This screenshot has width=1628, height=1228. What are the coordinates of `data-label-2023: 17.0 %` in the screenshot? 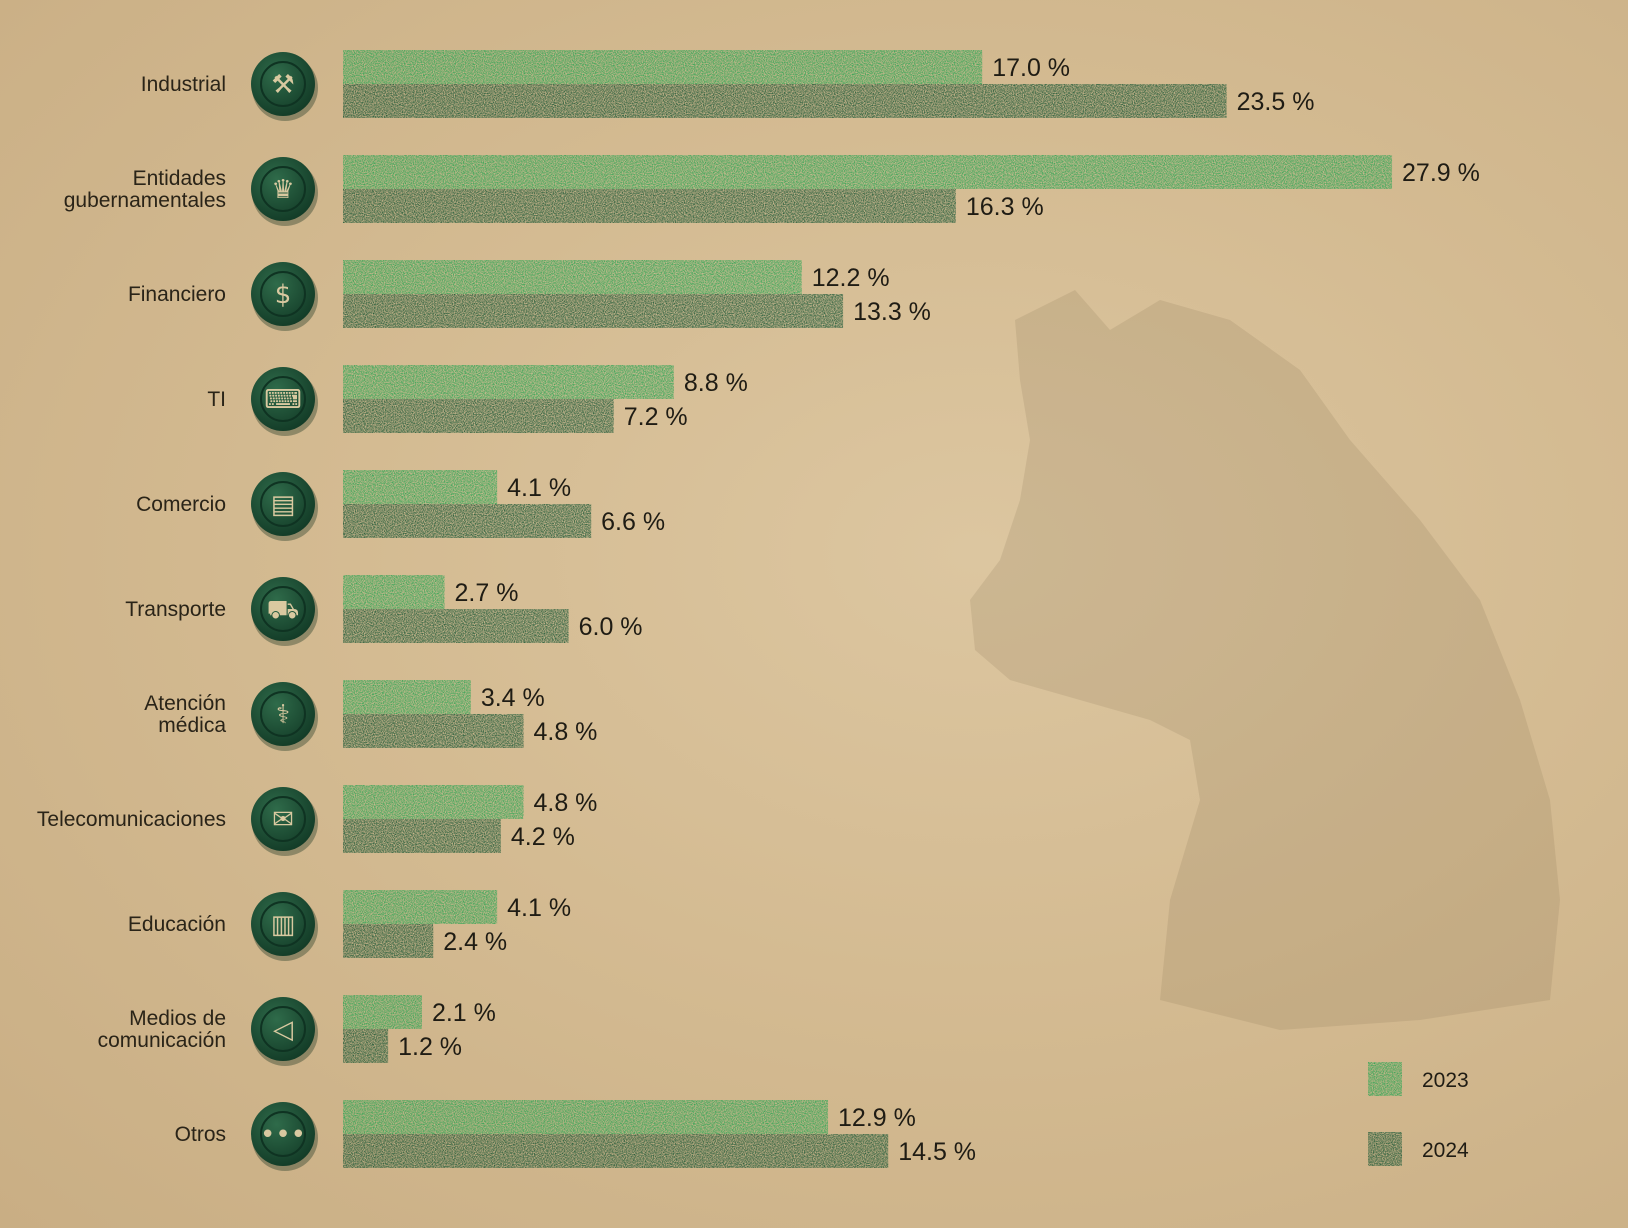 It's located at (1031, 68).